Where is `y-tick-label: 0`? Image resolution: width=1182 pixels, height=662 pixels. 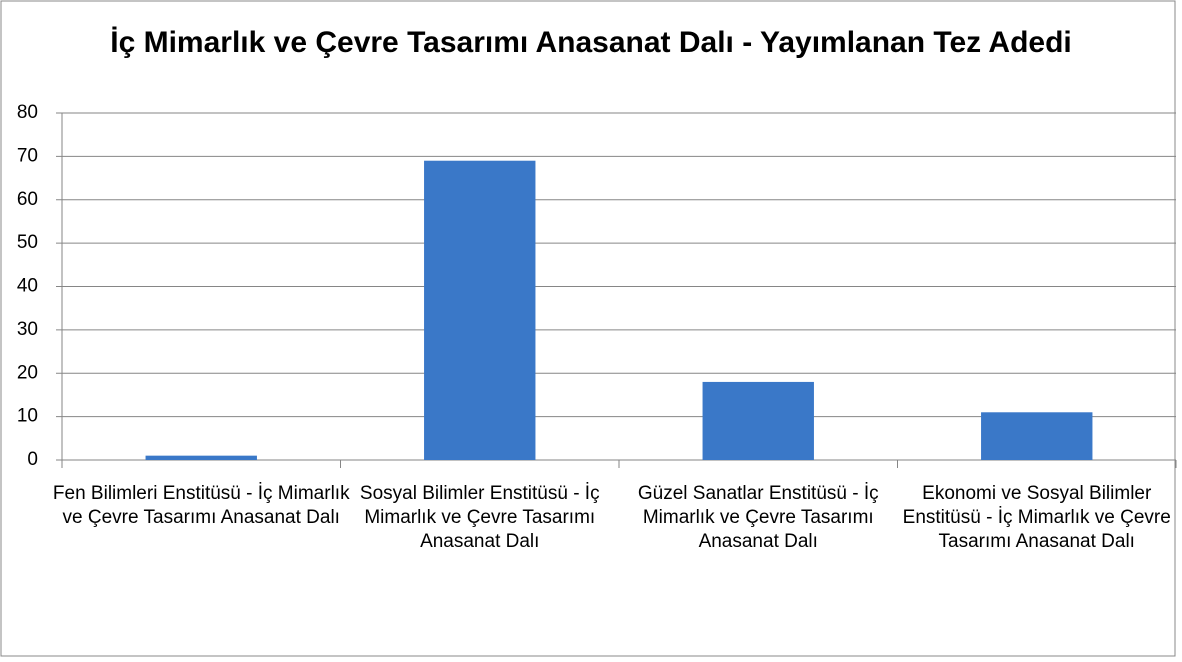 y-tick-label: 0 is located at coordinates (32, 459).